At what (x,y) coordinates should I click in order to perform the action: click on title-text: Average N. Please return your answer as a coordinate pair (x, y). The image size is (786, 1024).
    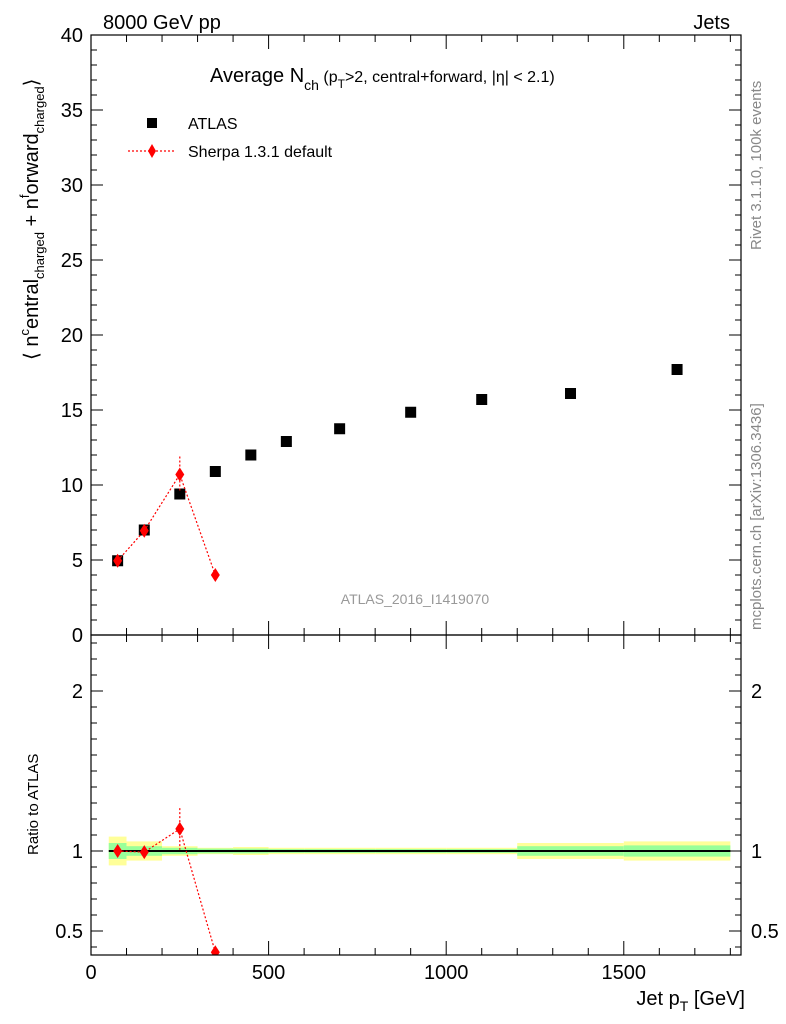
    Looking at the image, I should click on (257, 76).